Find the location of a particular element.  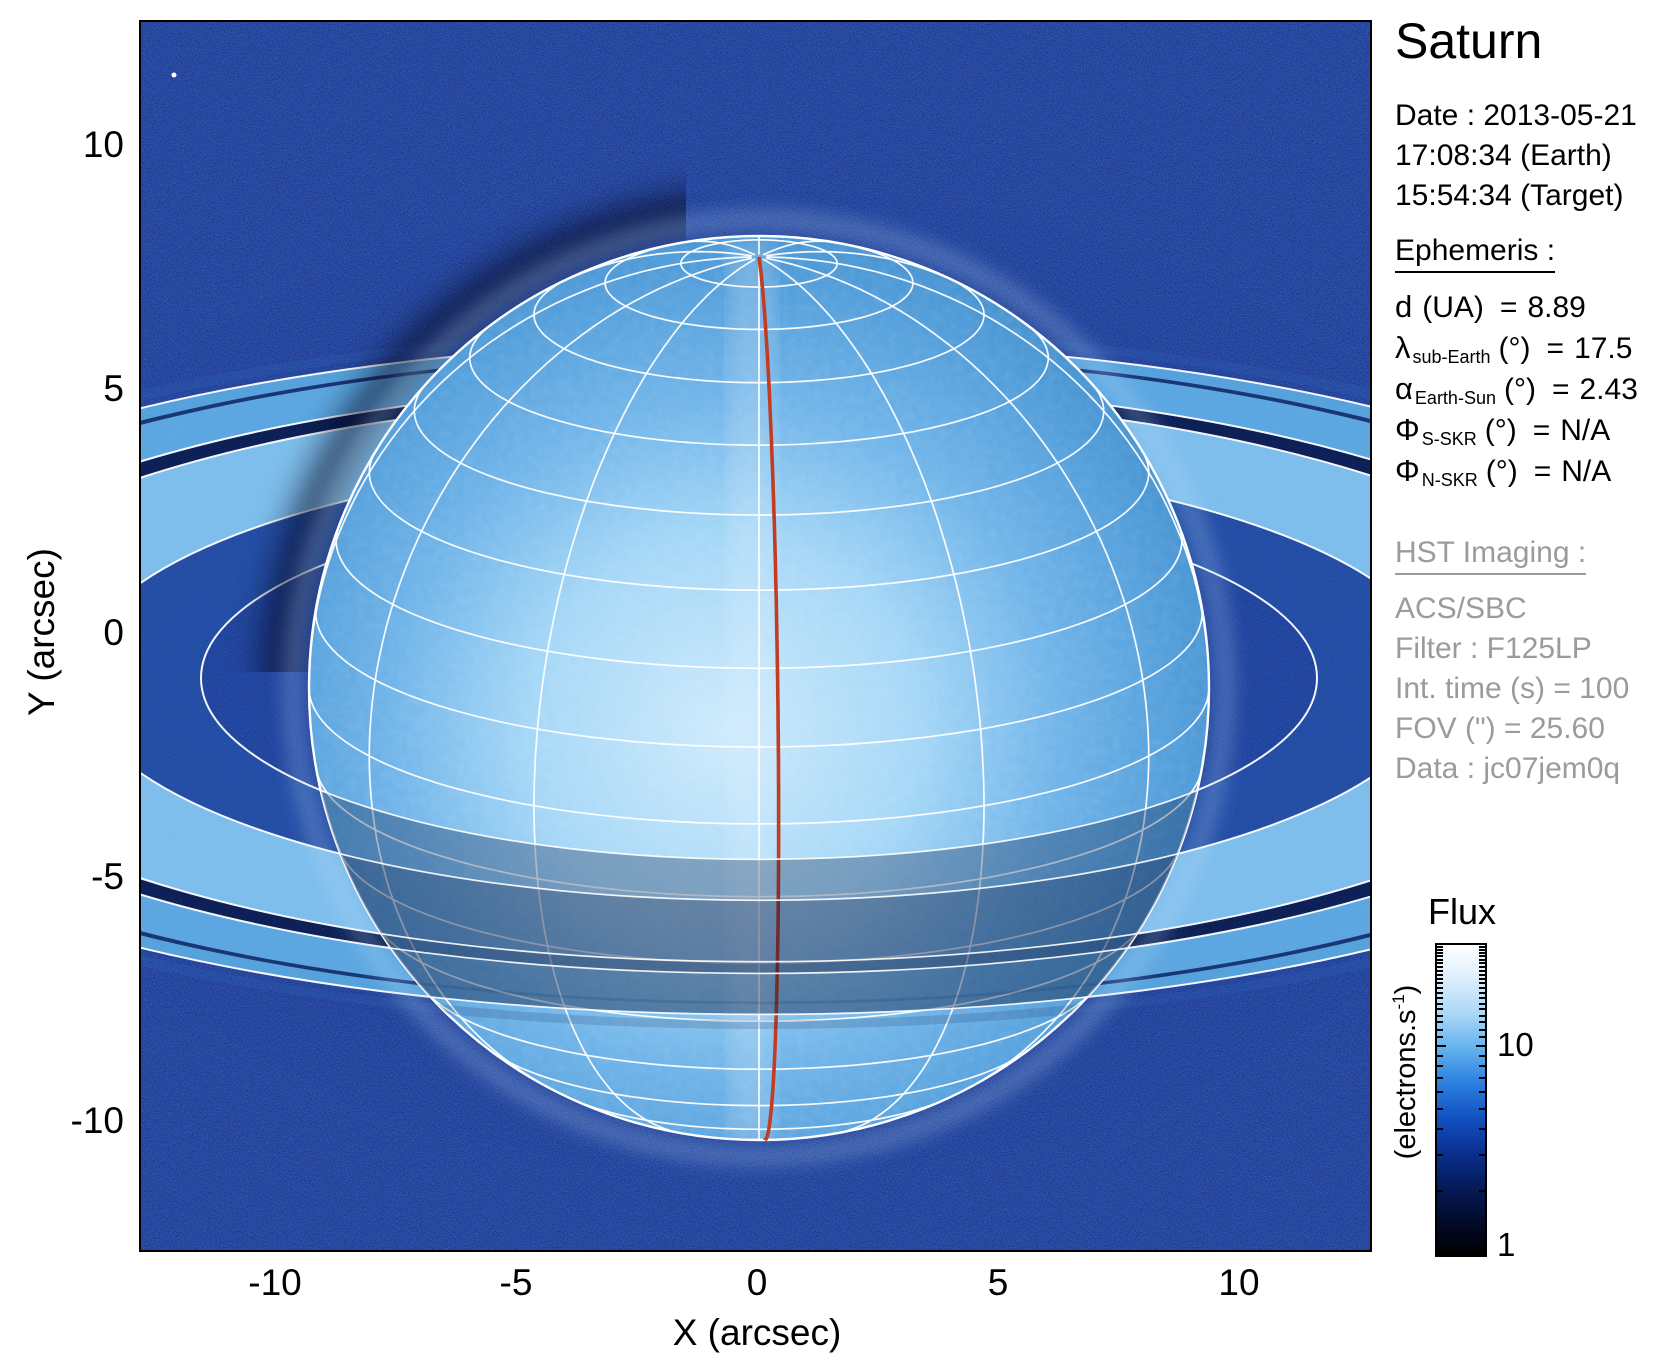

y-axis-label: Y (arcsec) is located at coordinates (41, 632).